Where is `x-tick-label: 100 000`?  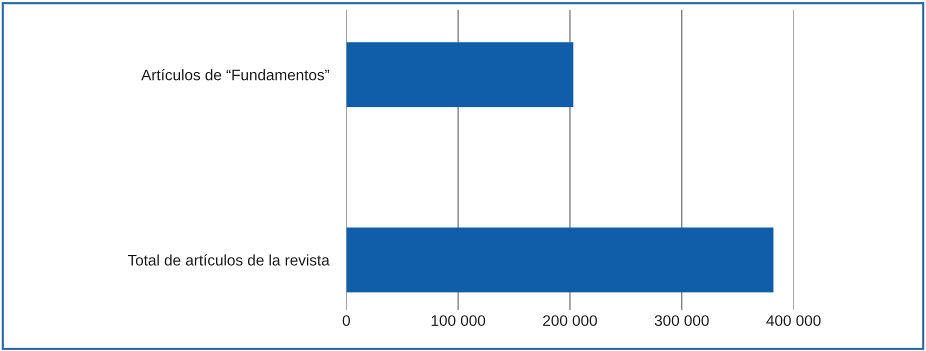 x-tick-label: 100 000 is located at coordinates (459, 320).